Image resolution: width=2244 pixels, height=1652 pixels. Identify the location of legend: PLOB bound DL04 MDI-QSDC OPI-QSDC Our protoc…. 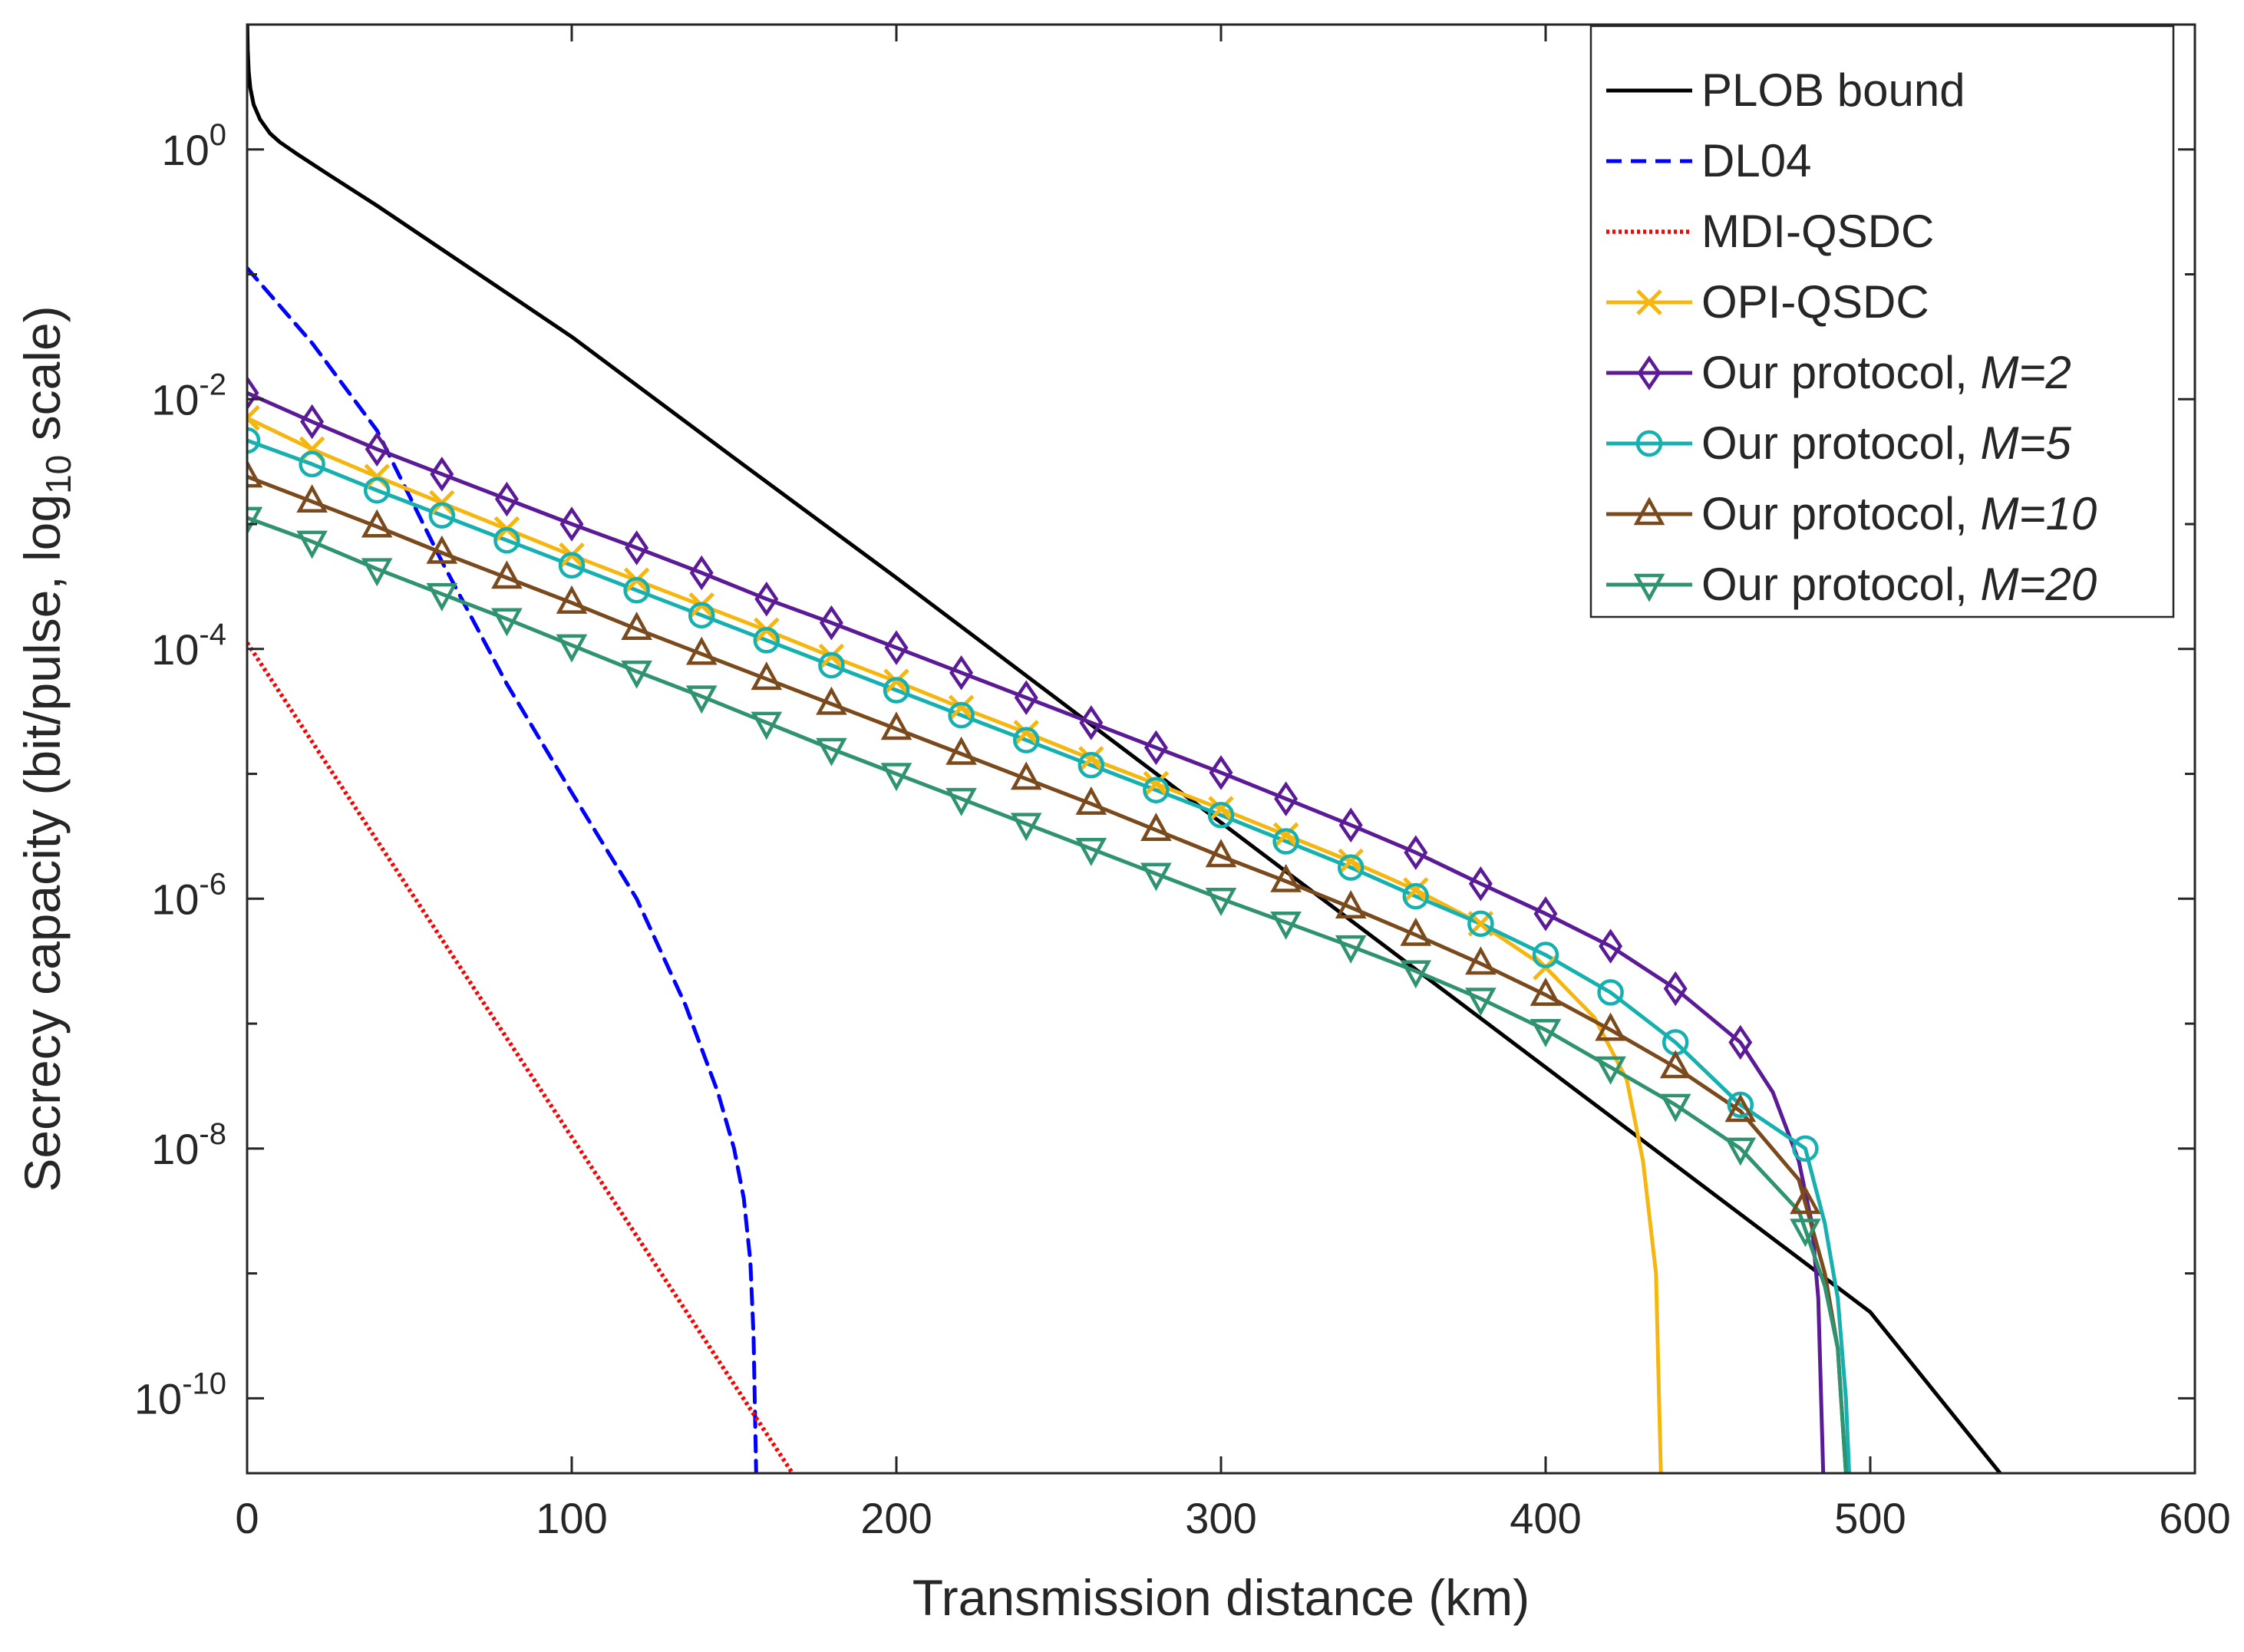
(1882, 321).